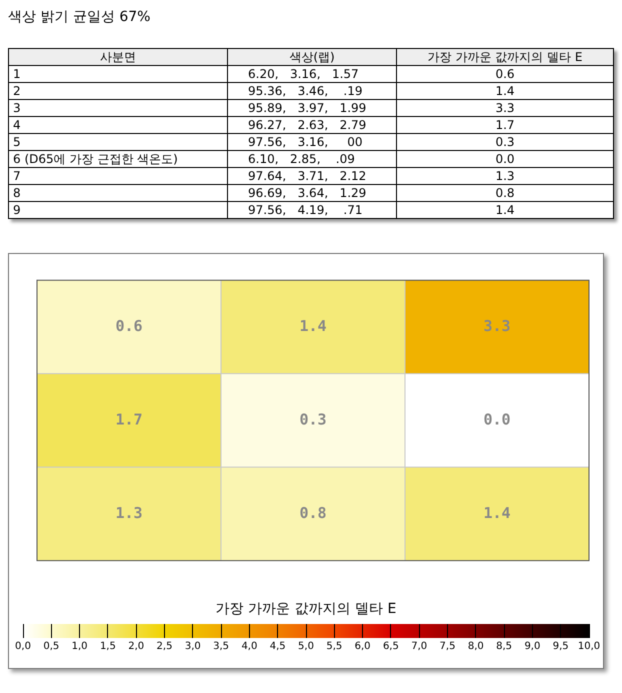  I want to click on data-label: 0.8, so click(313, 513).